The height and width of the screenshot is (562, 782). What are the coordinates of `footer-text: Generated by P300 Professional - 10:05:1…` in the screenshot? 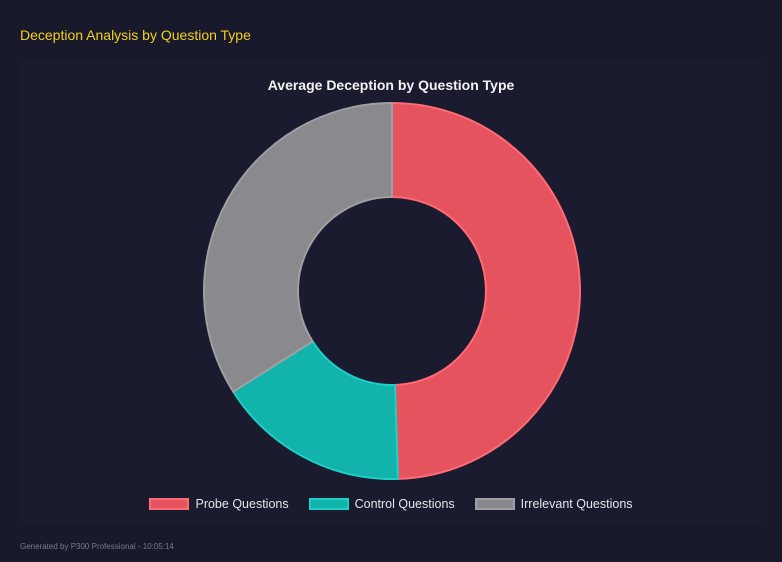 It's located at (97, 546).